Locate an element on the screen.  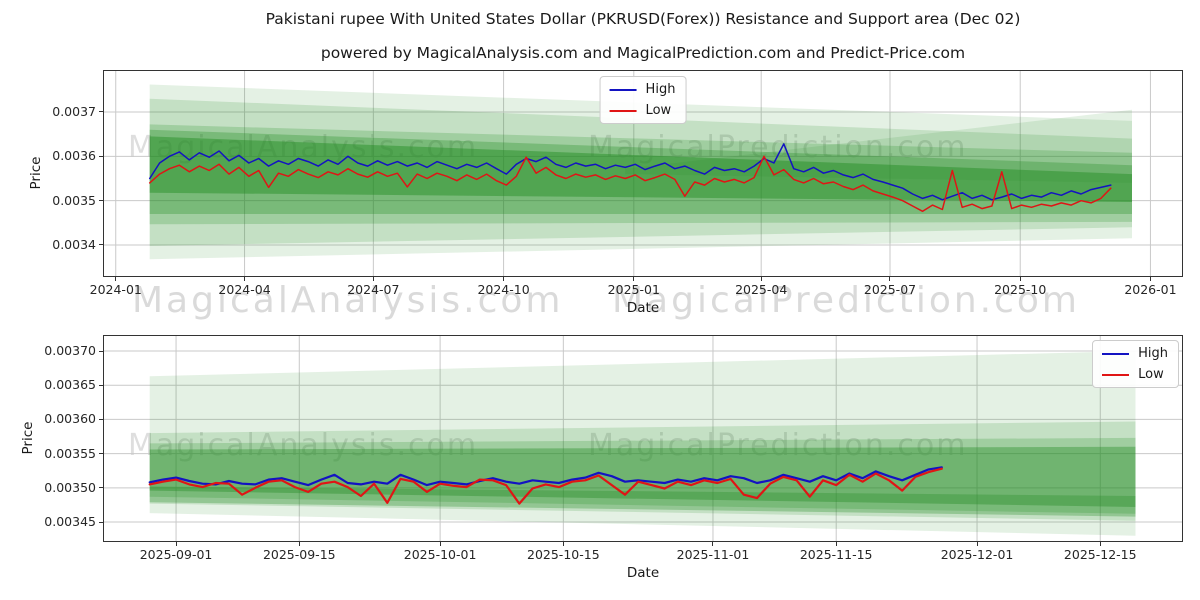
y-tick-label: 0.00360 is located at coordinates (70, 419).